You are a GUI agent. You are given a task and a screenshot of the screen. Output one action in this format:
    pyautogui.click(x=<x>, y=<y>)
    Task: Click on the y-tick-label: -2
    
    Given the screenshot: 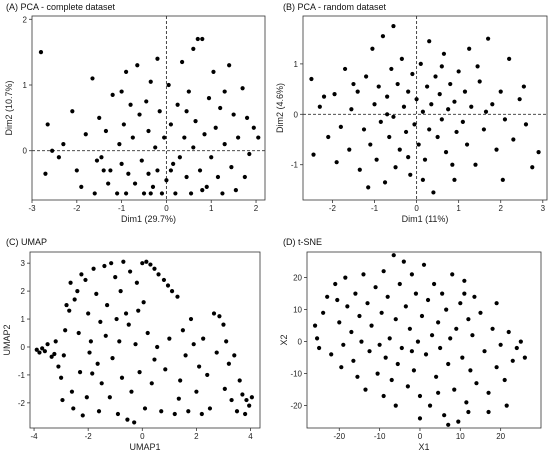 What is the action you would take?
    pyautogui.click(x=22, y=403)
    